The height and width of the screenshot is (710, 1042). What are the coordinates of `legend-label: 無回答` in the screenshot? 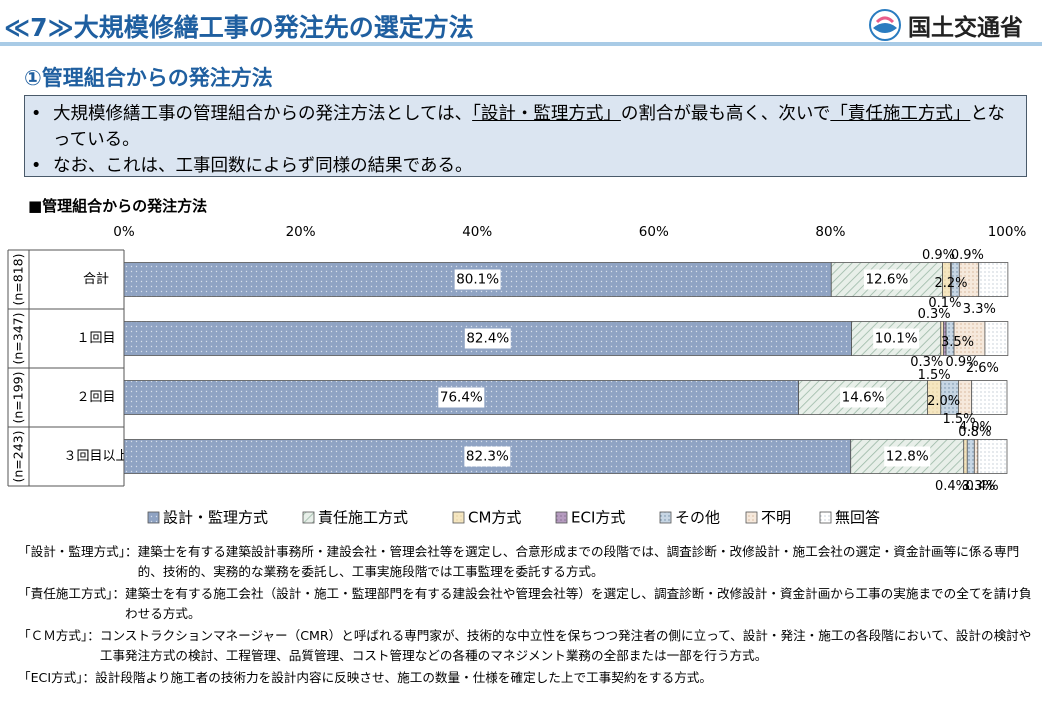 It's located at (857, 518).